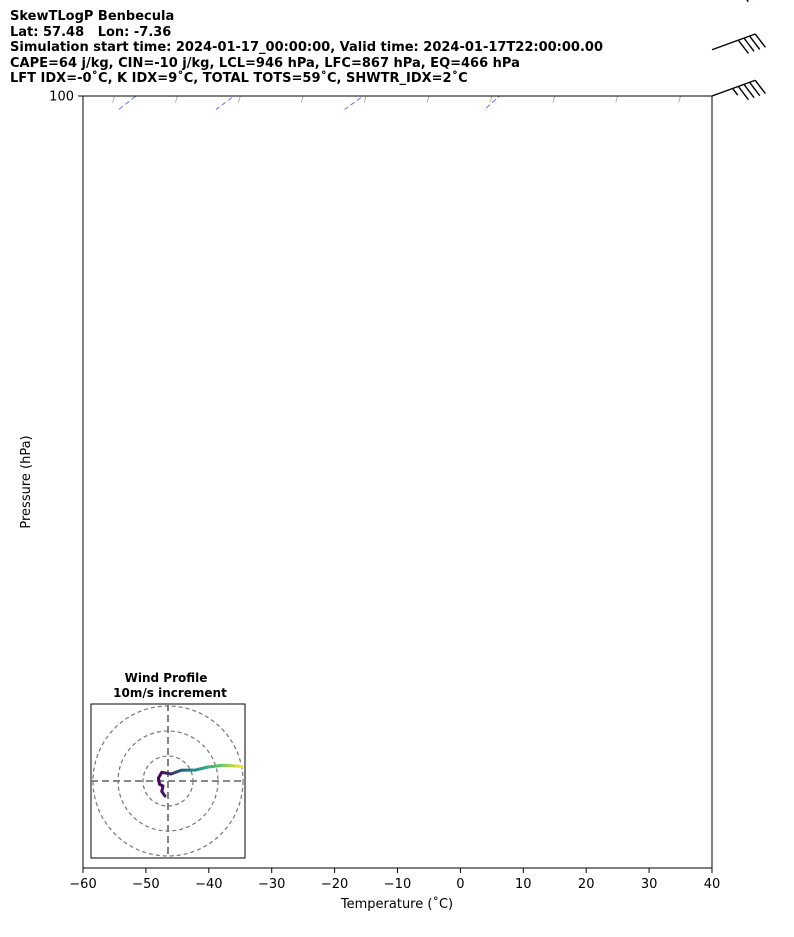 This screenshot has width=794, height=937. What do you see at coordinates (460, 884) in the screenshot?
I see `x-tick-label: 0` at bounding box center [460, 884].